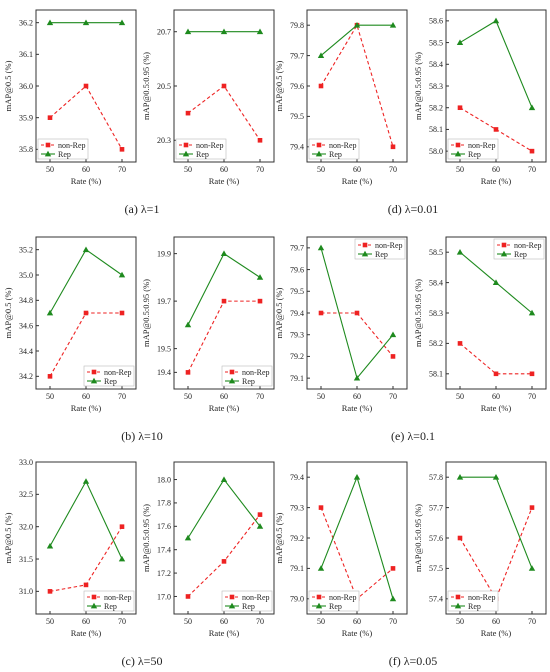 This screenshot has height=672, width=550. I want to click on caption-c: (c) λ=50, so click(142, 661).